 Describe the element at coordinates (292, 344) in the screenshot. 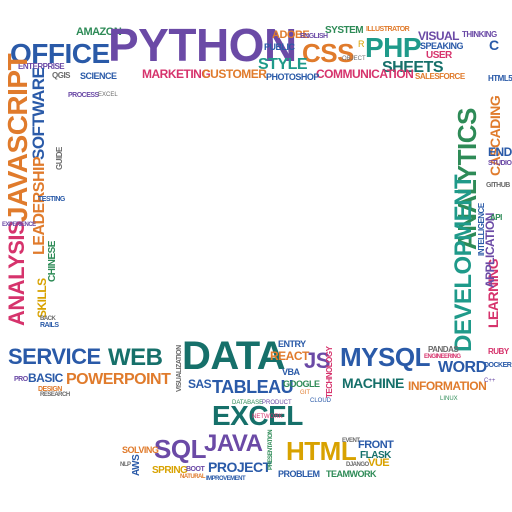

I see `word-entry: ENTRY` at that location.